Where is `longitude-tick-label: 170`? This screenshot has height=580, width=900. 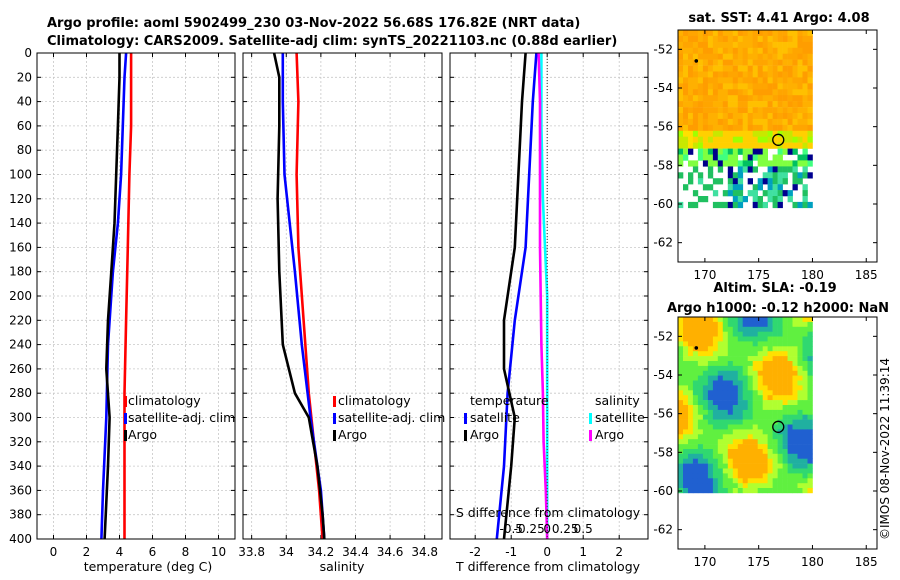
longitude-tick-label: 170 is located at coordinates (704, 562).